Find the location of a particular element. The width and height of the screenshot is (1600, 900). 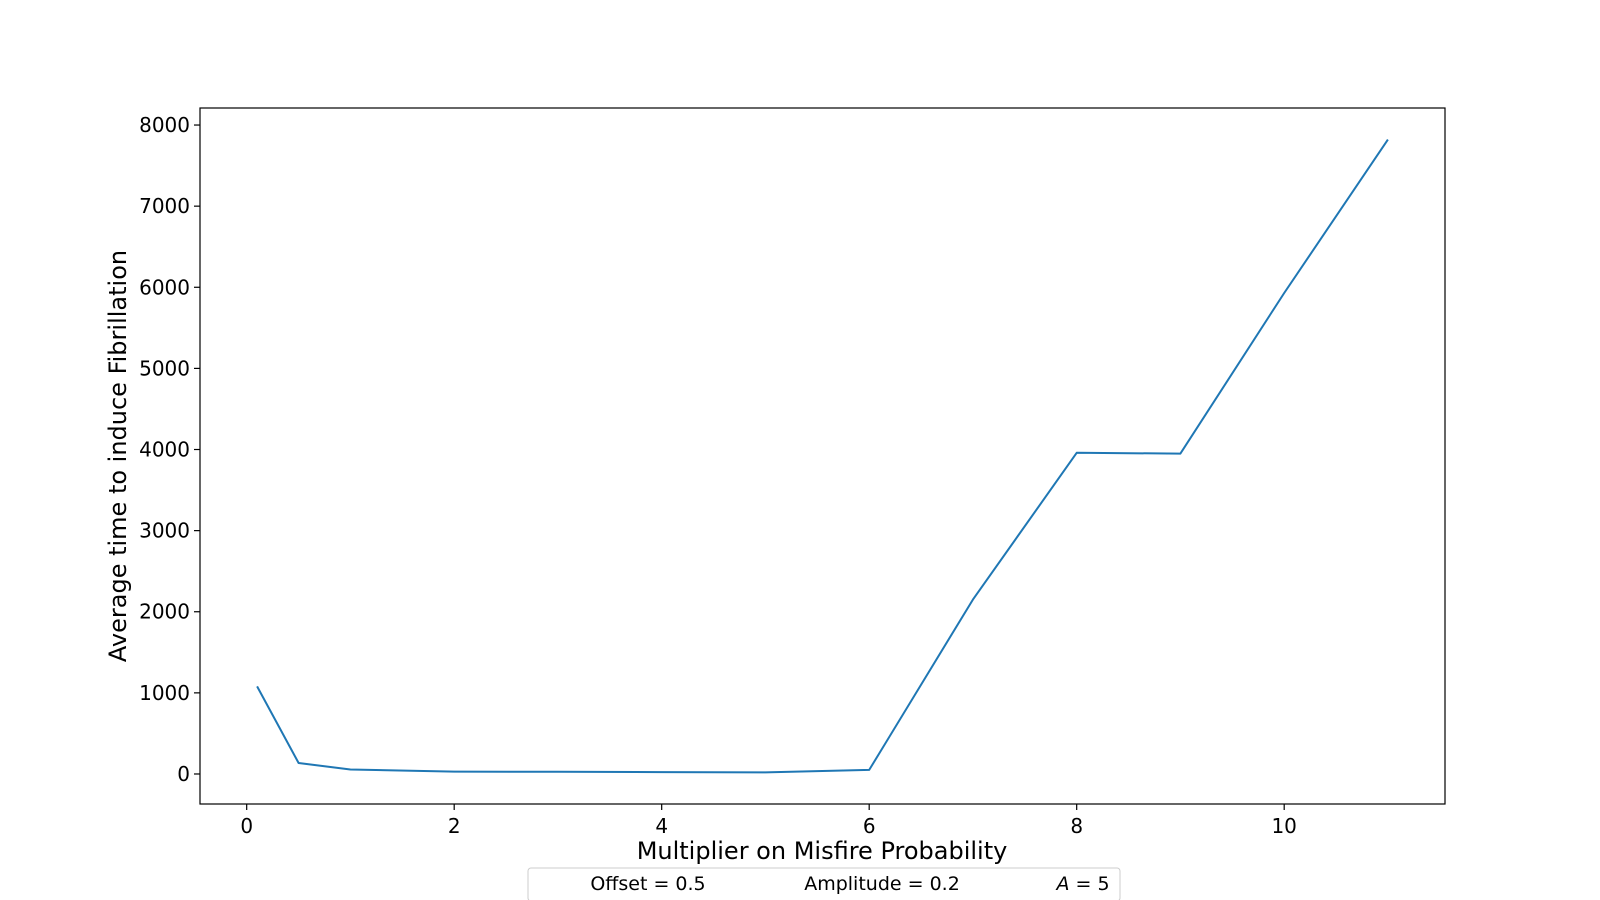

x-tick-label: 10 is located at coordinates (1283, 826).